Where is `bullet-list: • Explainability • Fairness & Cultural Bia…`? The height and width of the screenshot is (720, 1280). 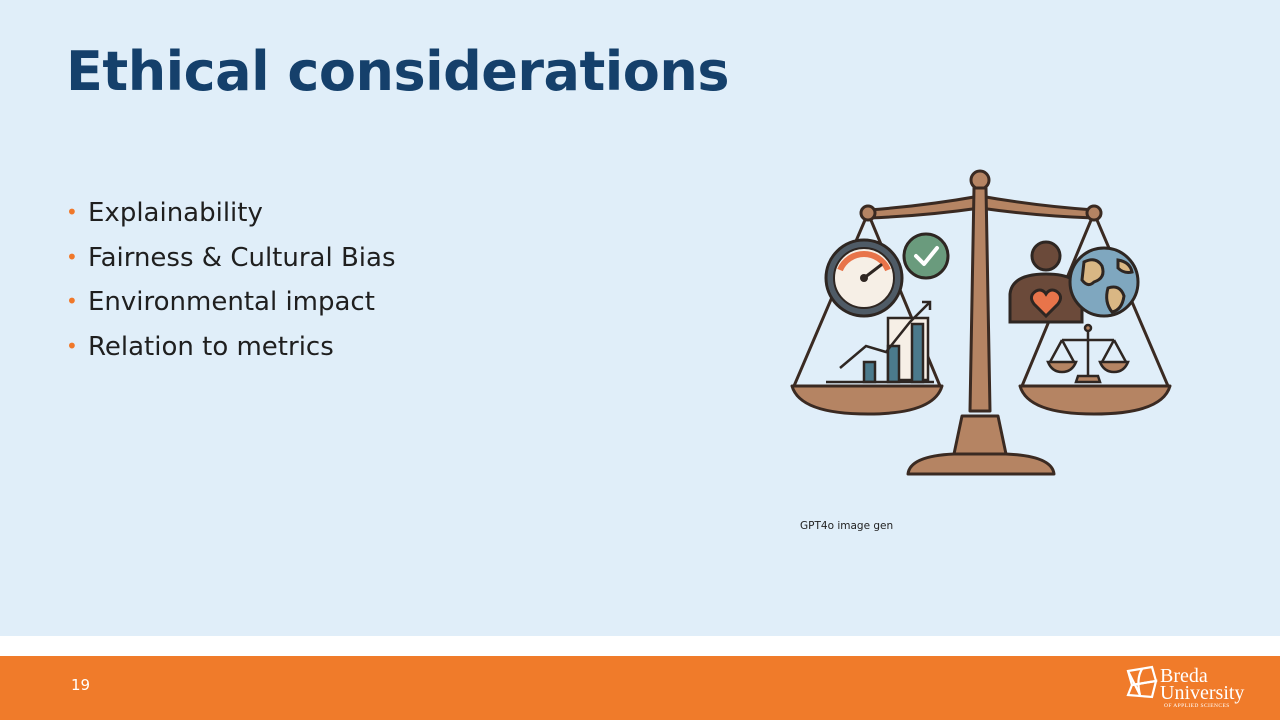
bullet-list: • Explainability • Fairness & Cultural Bia… is located at coordinates (231, 280).